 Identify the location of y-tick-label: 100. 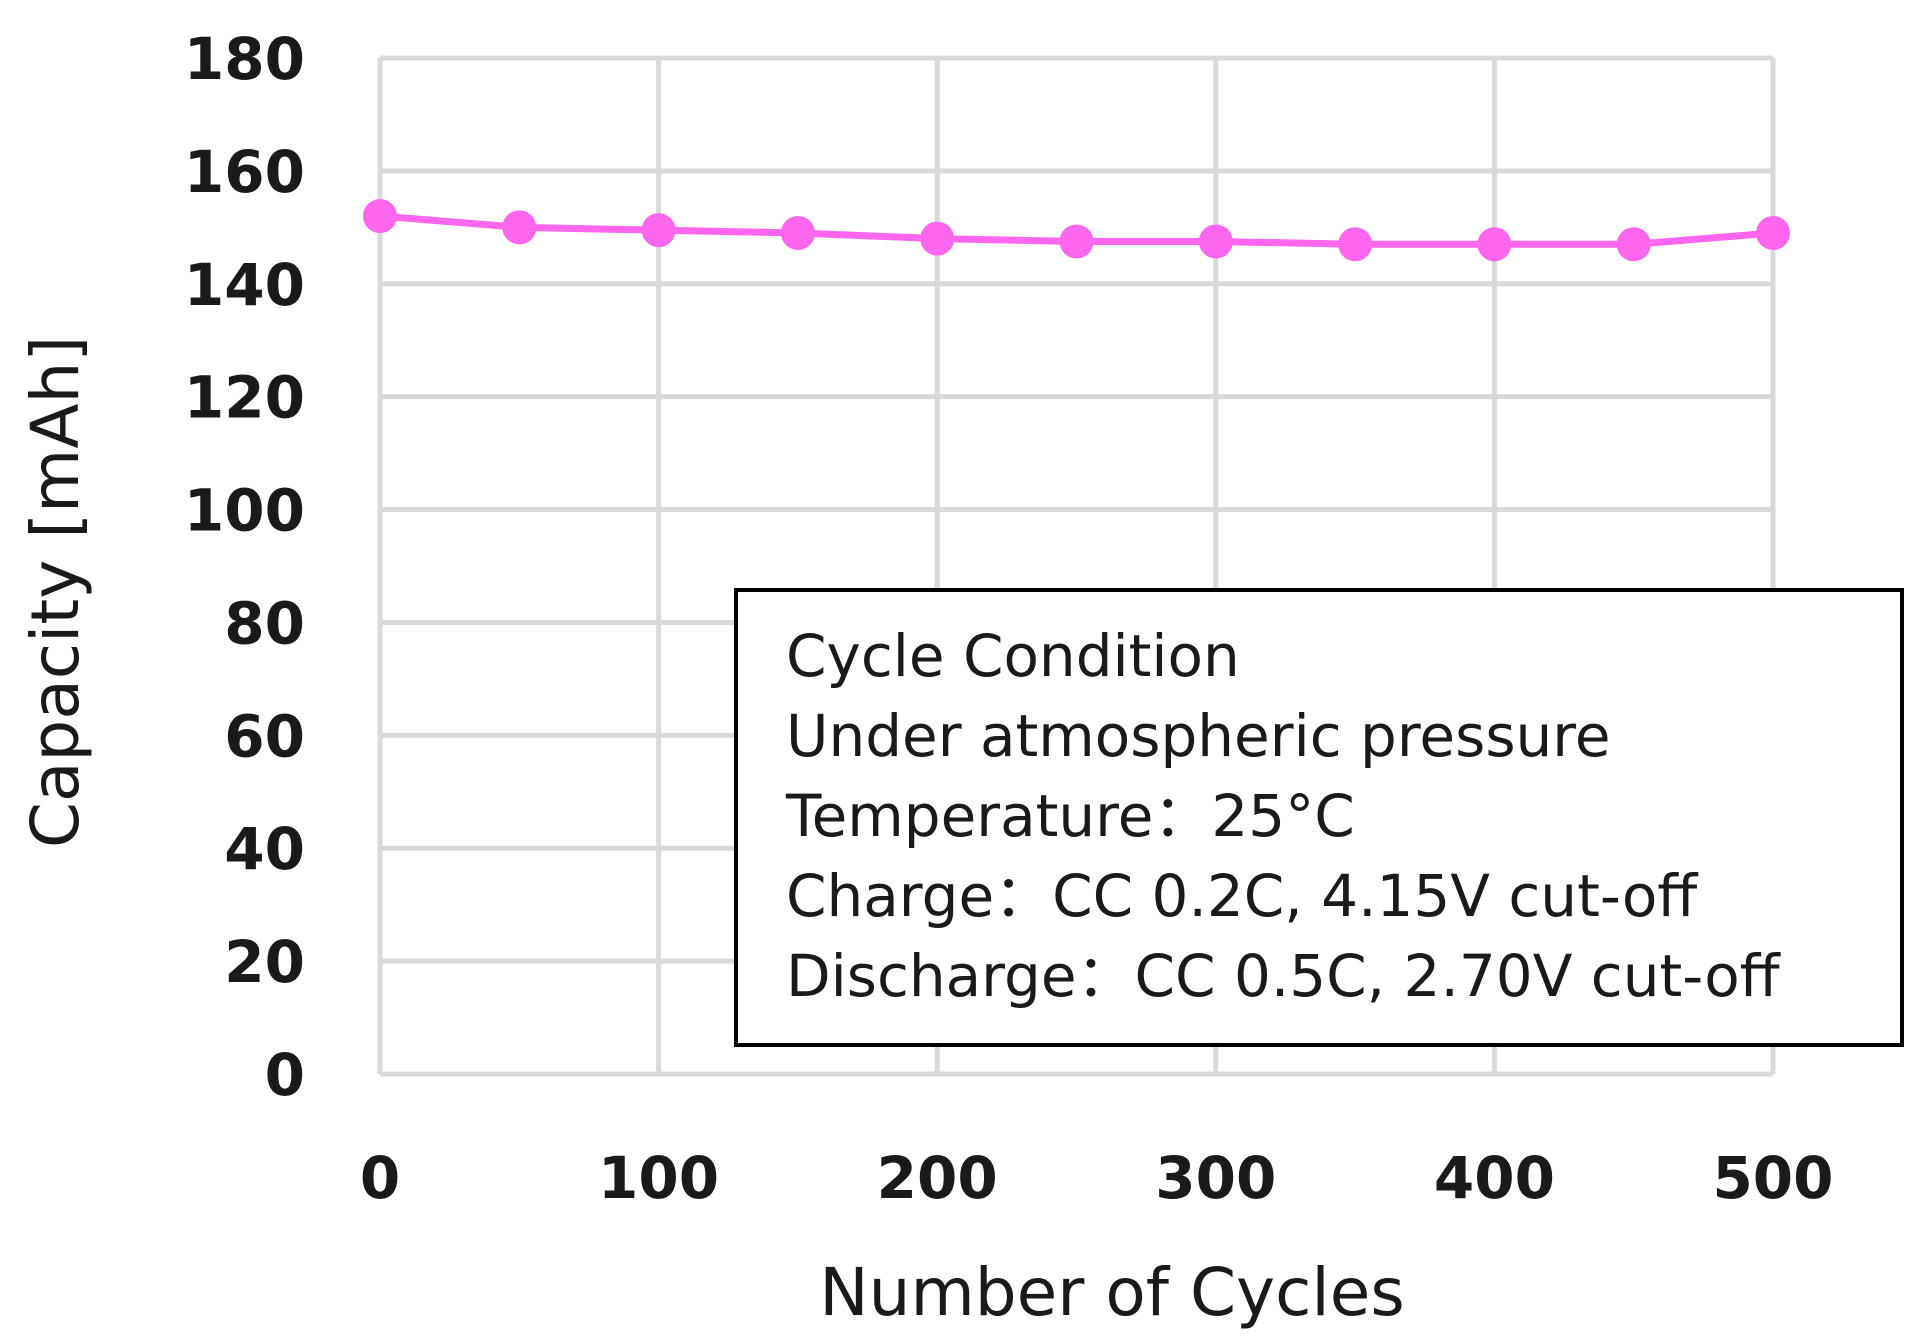
(244, 511).